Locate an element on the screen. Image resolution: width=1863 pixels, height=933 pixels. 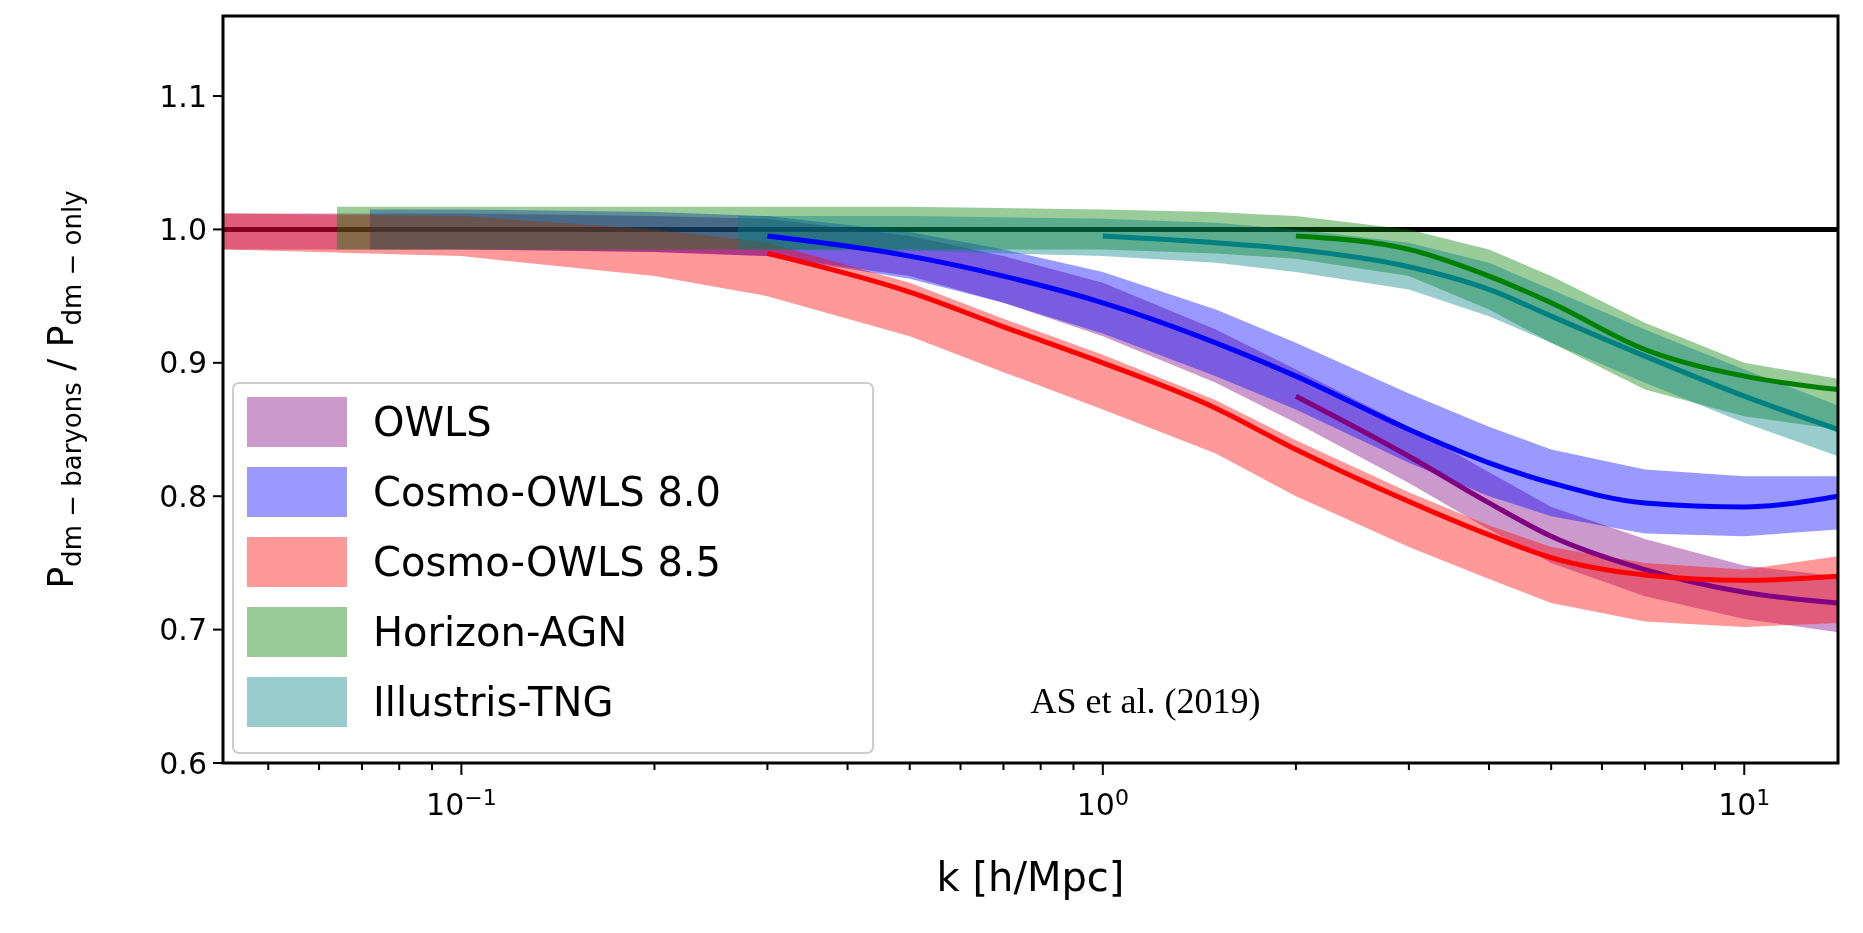
y-tick-label: 1.1 is located at coordinates (183, 96).